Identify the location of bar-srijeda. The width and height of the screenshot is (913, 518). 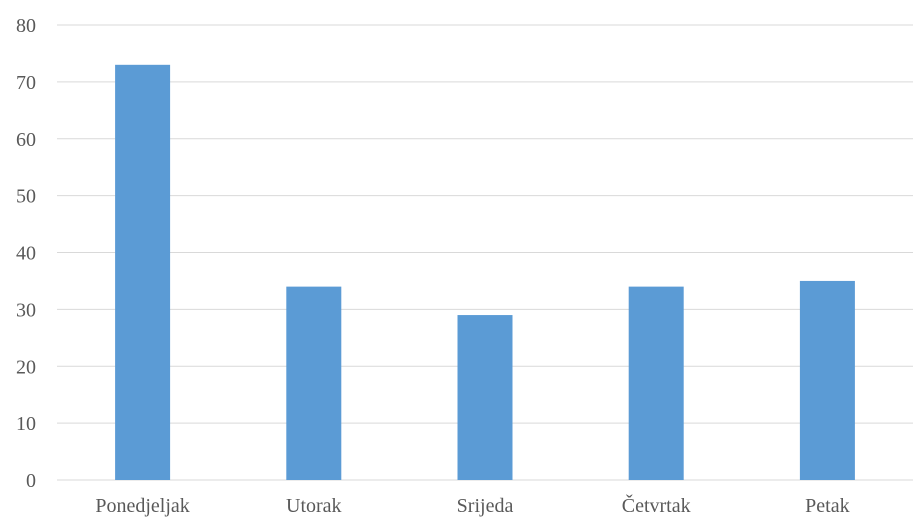
(485, 397).